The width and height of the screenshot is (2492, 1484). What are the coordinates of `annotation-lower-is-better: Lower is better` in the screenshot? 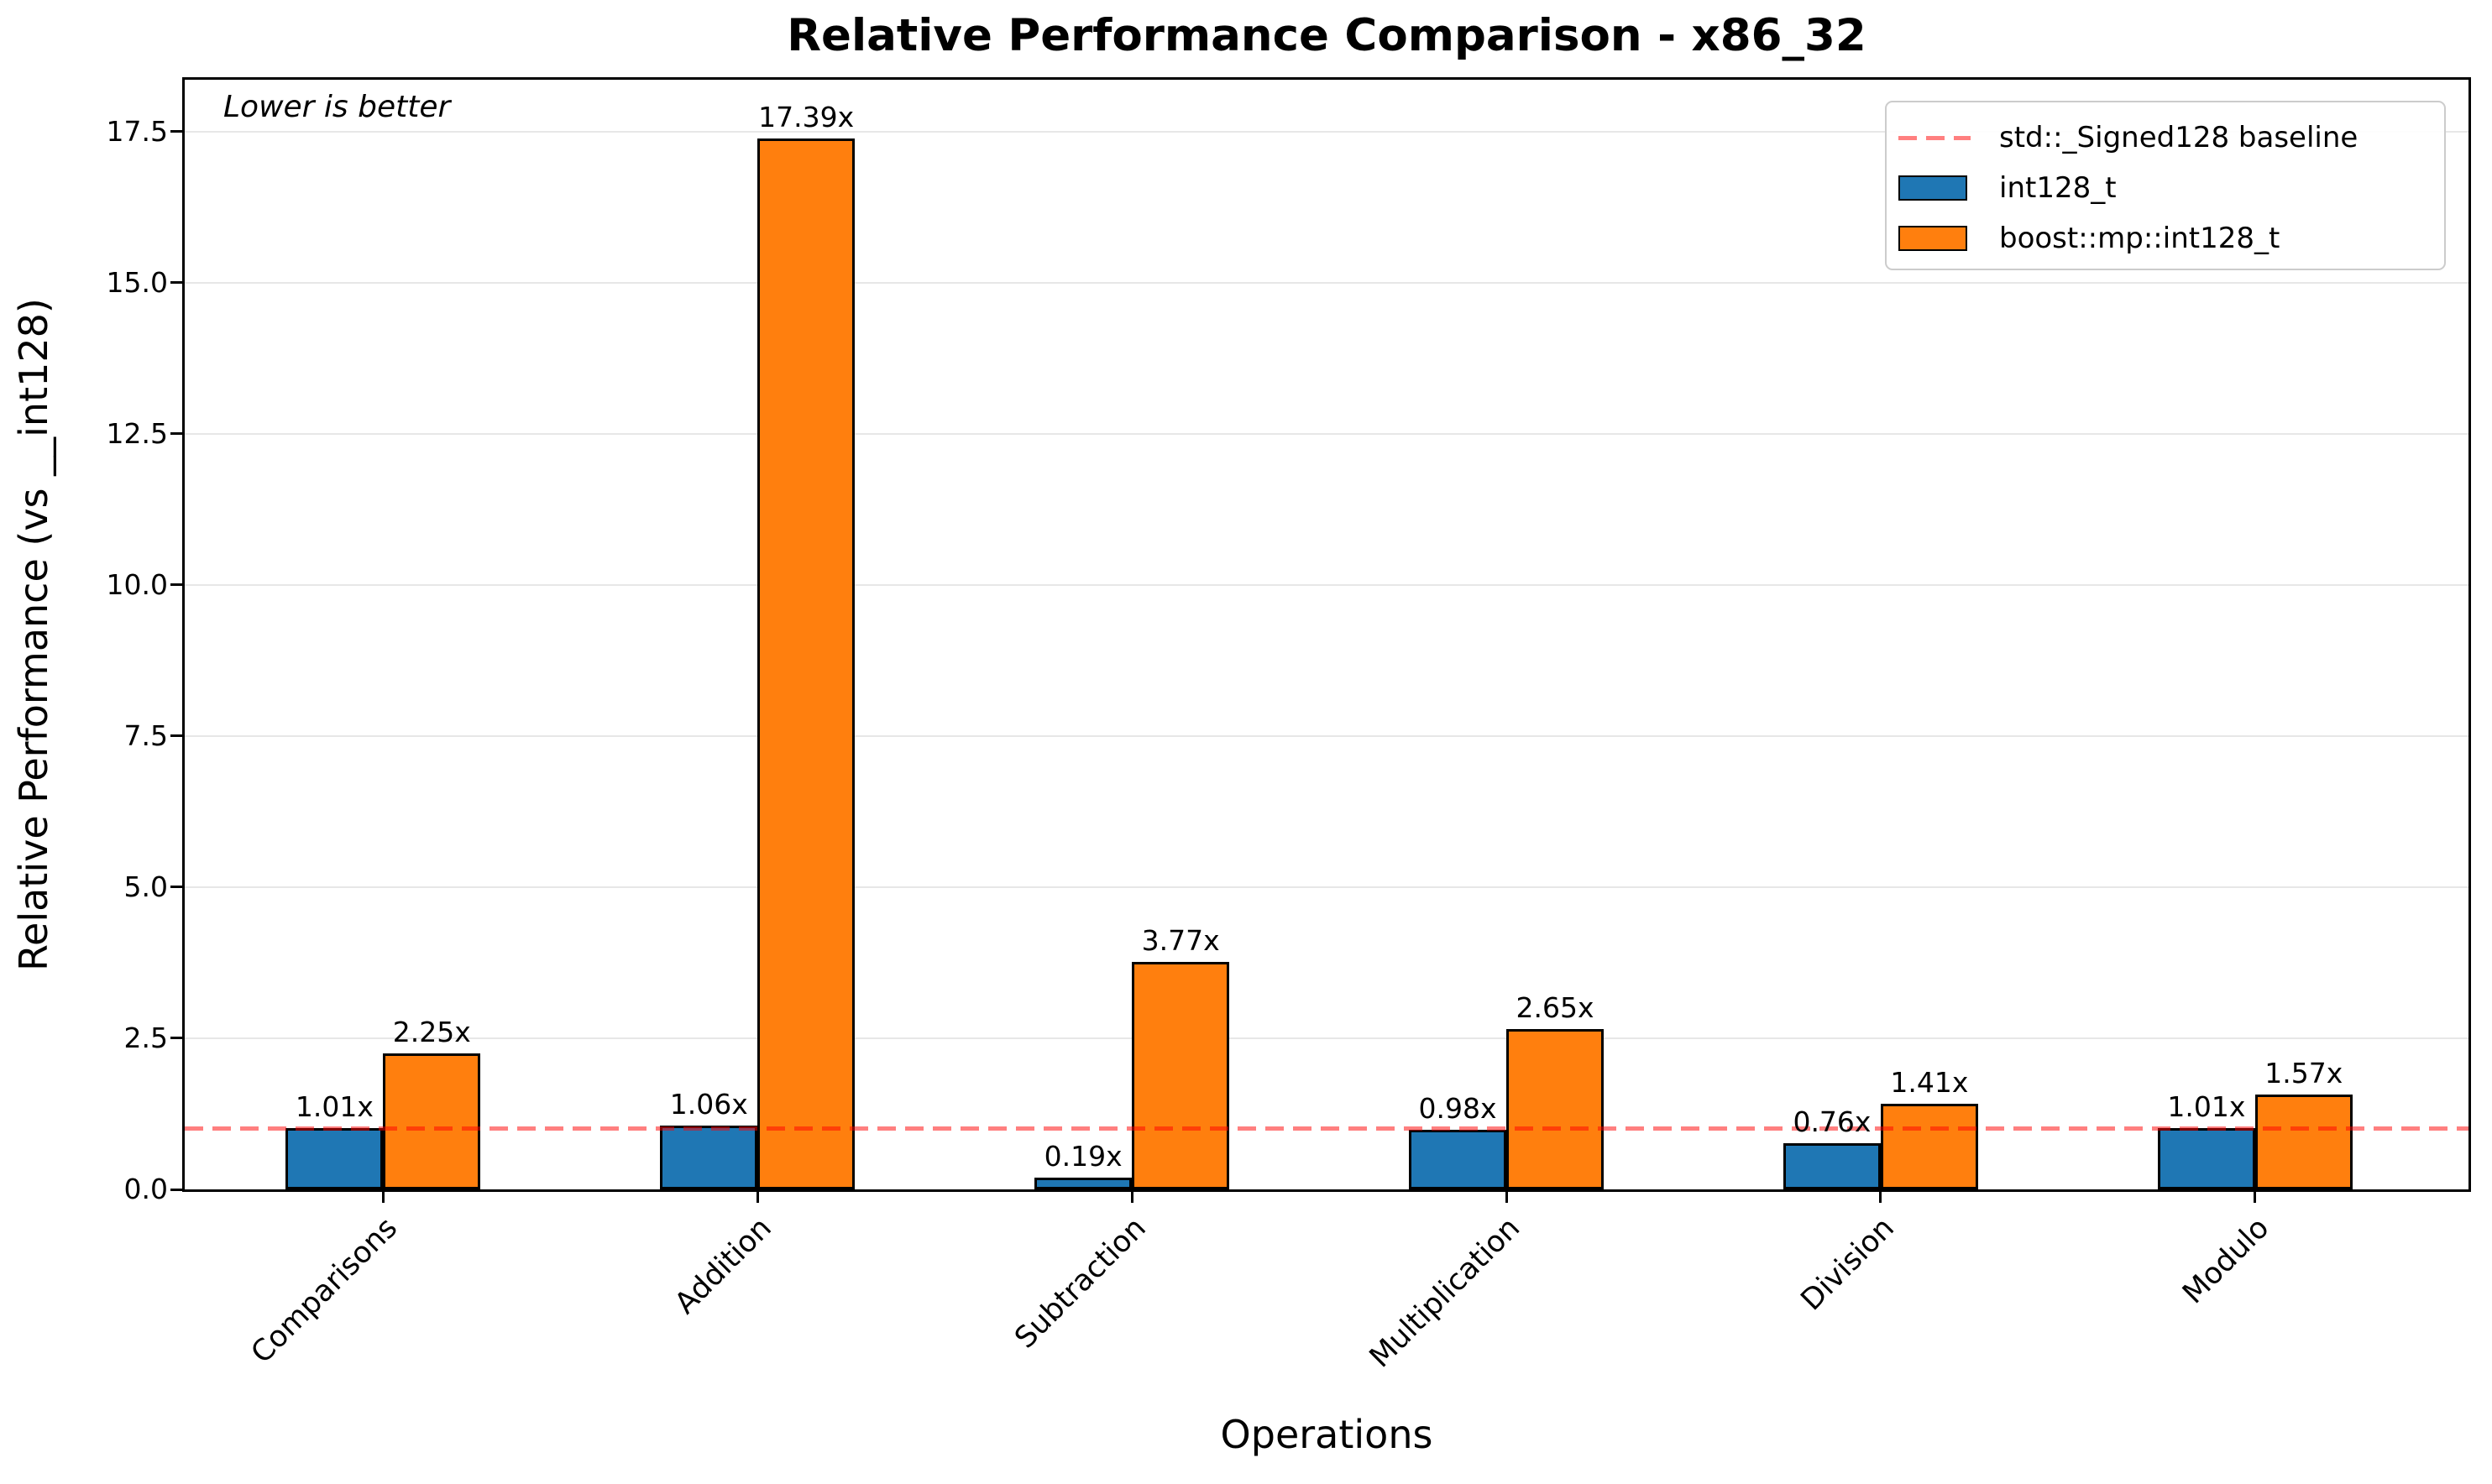 It's located at (337, 107).